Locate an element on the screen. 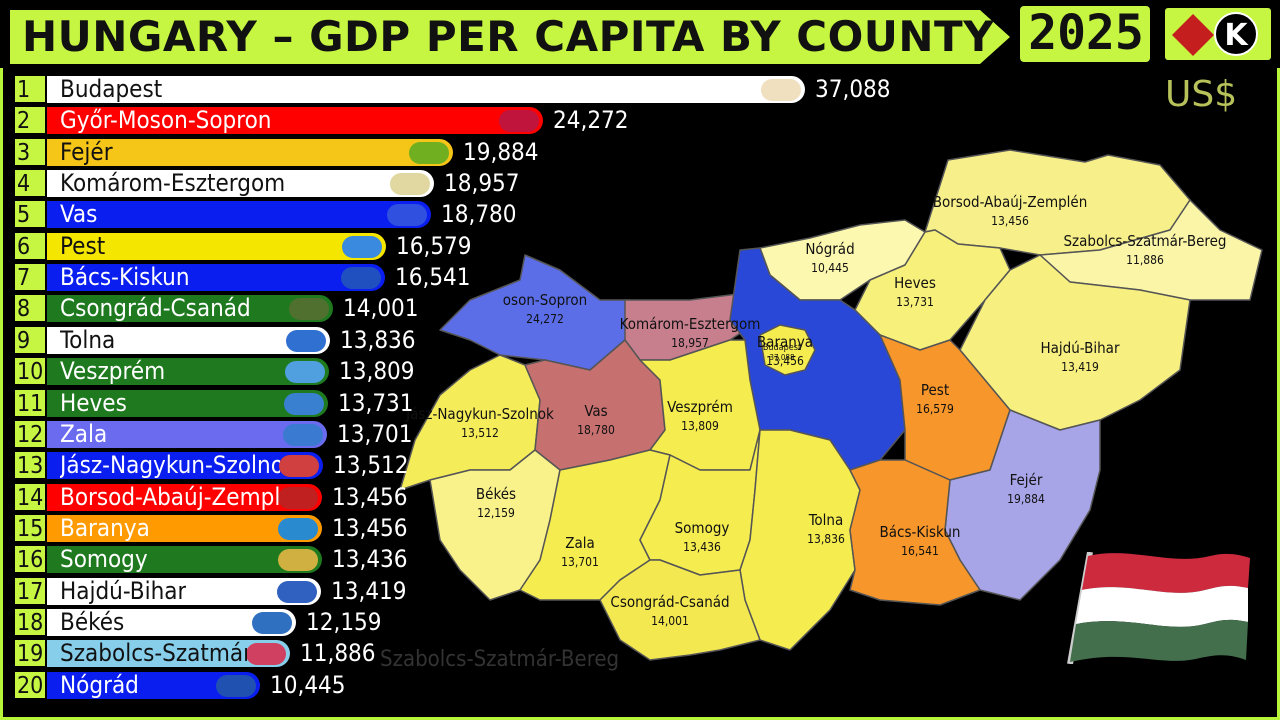 This screenshot has width=1280, height=720. overflow-label: Szabolcs-Szatmár-Bereg is located at coordinates (499, 659).